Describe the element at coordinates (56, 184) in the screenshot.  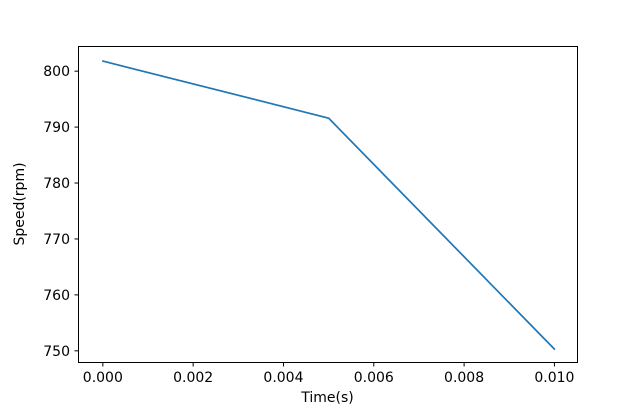
I see `y-tick-label: 780` at that location.